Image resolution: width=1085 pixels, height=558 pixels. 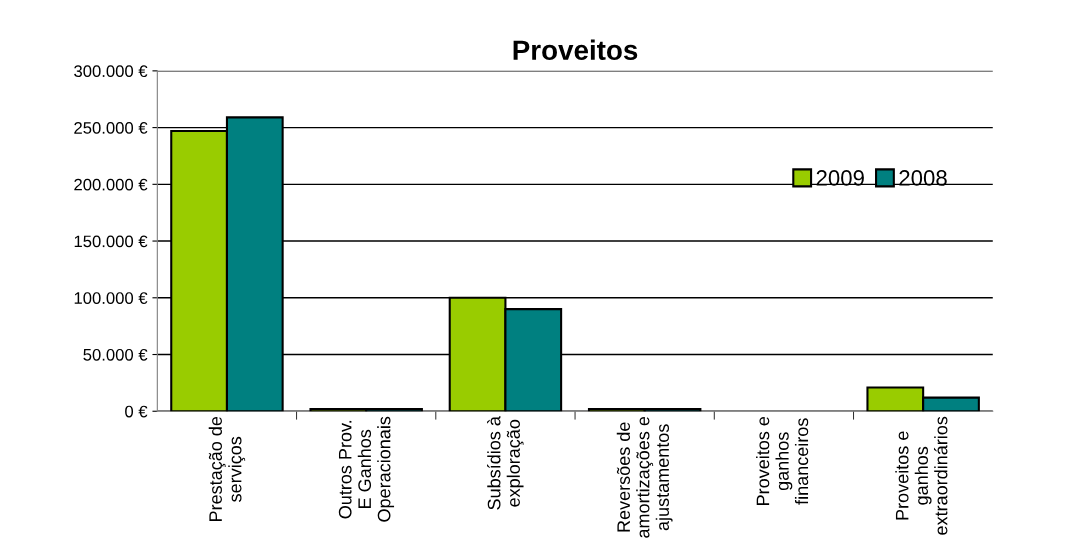 I want to click on y-tick-label: 300.000 €, so click(x=111, y=71).